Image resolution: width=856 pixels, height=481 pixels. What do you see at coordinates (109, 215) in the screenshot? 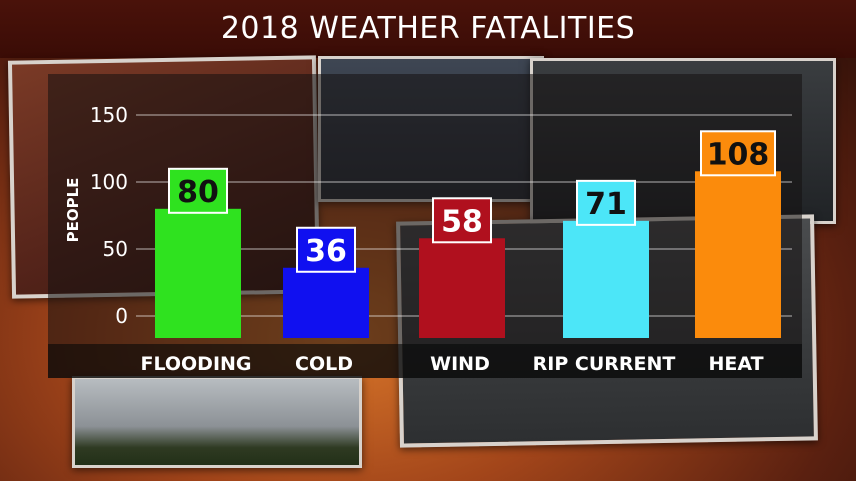
I see `y-tick-labels: 0 50 100 150` at bounding box center [109, 215].